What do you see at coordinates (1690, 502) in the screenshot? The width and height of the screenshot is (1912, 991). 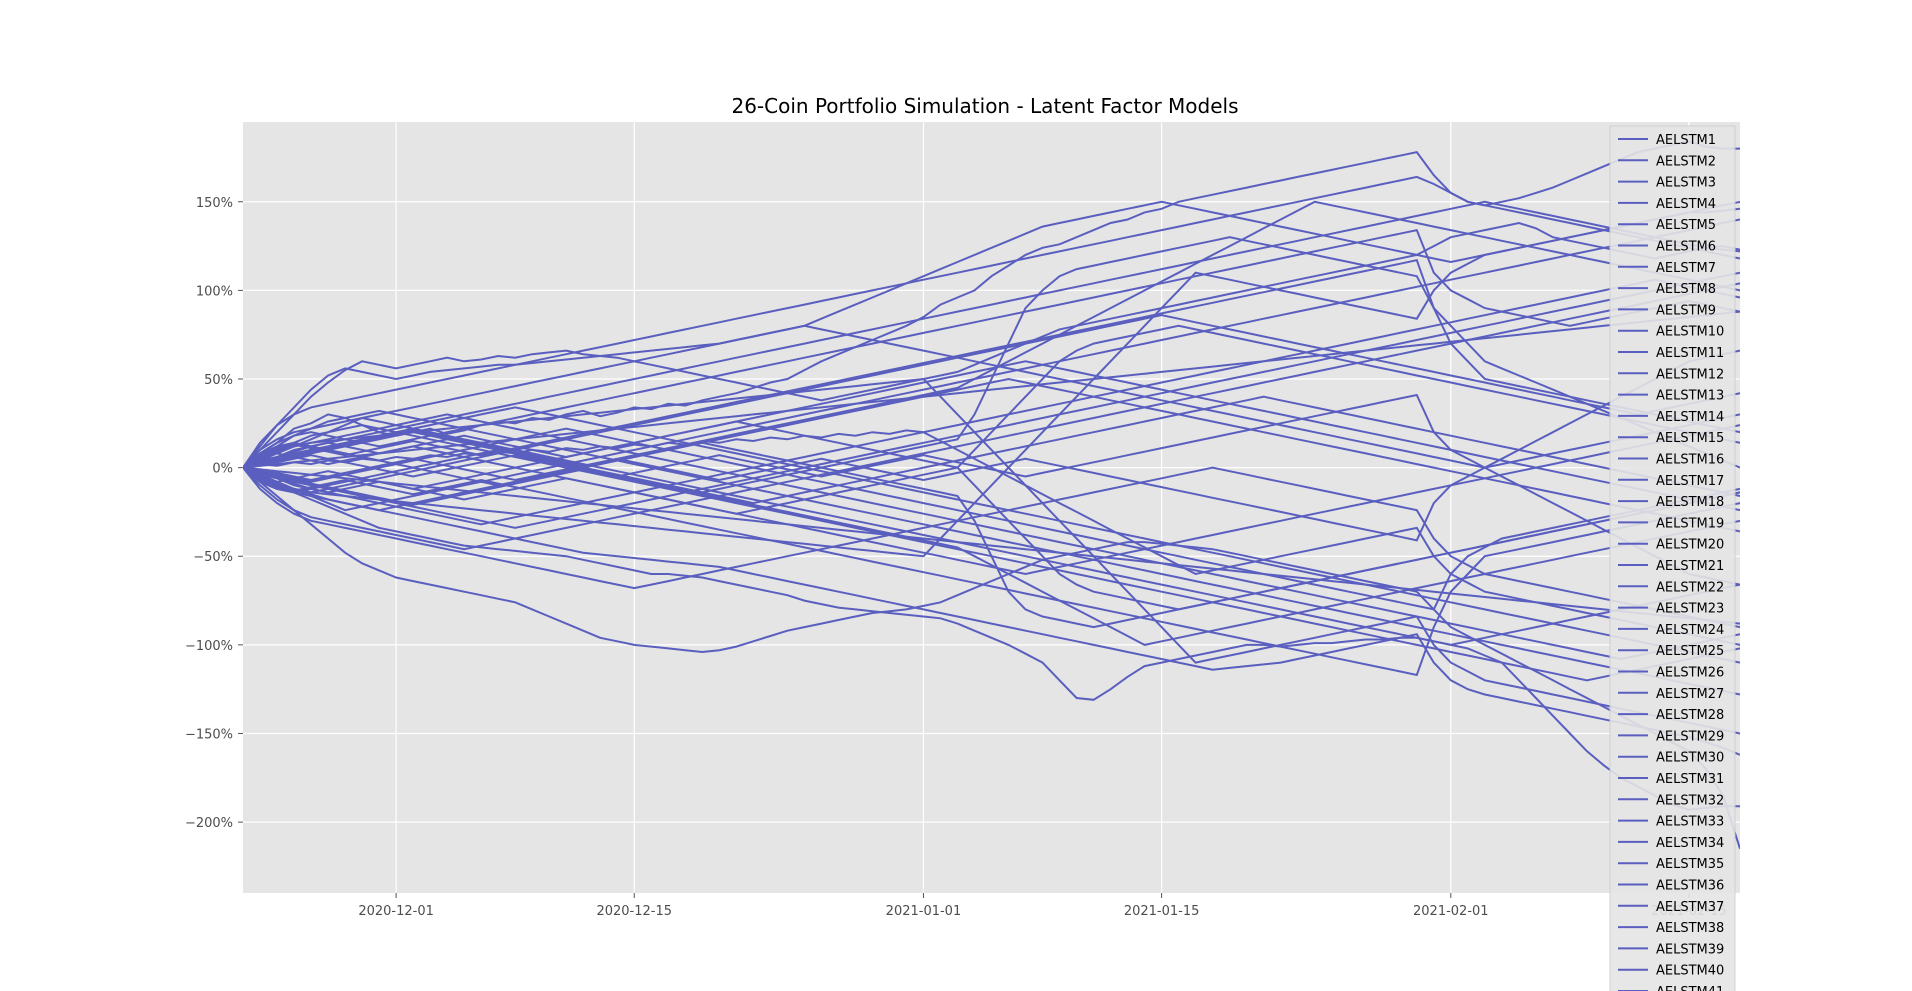 I see `legend-label: AELSTM18` at bounding box center [1690, 502].